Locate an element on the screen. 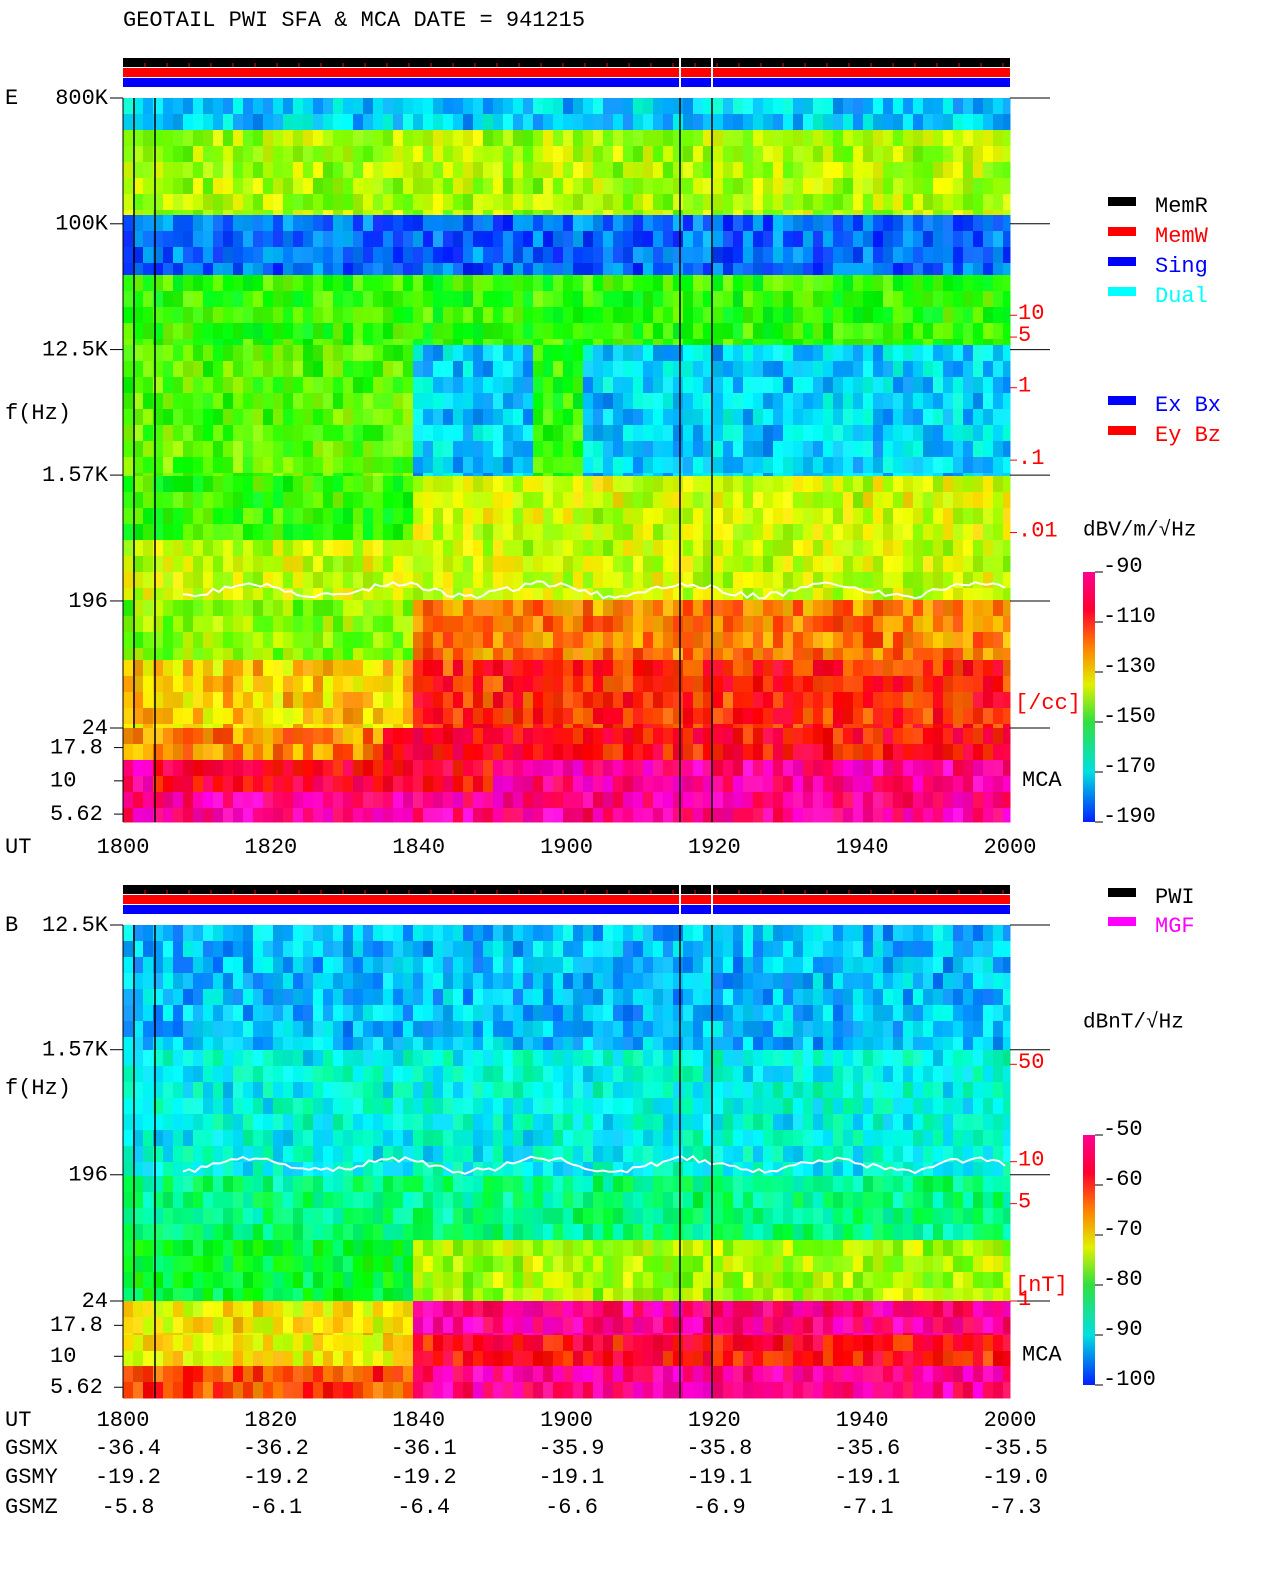 The height and width of the screenshot is (1593, 1280). status-bar is located at coordinates (566, 62).